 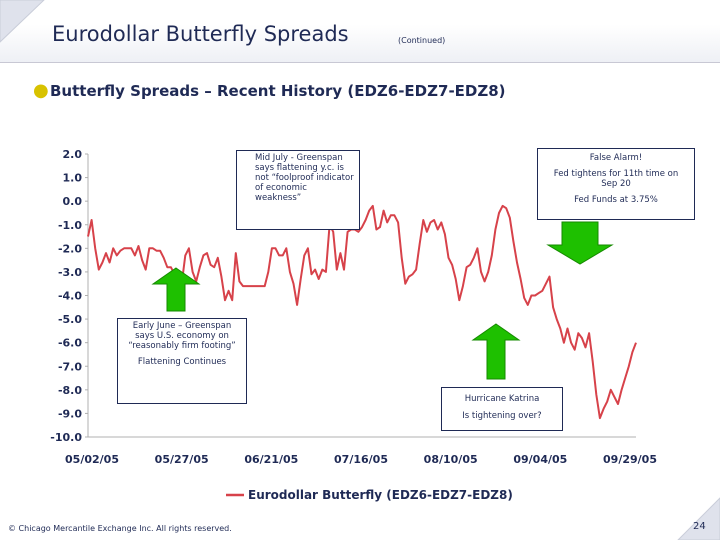 I want to click on title-band, so click(x=360, y=31).